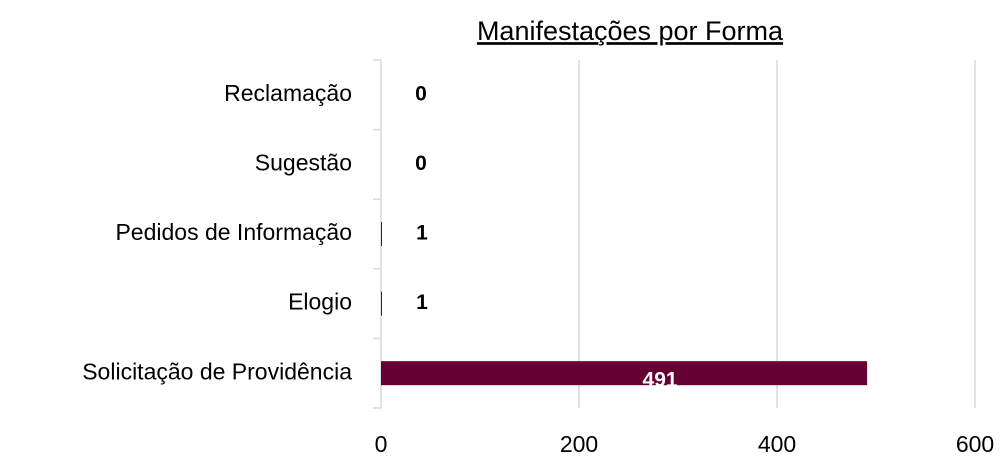 The width and height of the screenshot is (1003, 462). What do you see at coordinates (579, 444) in the screenshot?
I see `x-tick-label: 200` at bounding box center [579, 444].